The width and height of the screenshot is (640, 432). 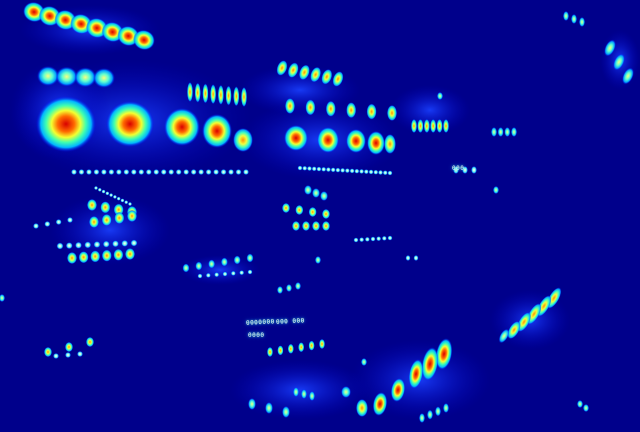 What do you see at coordinates (514, 330) in the screenshot?
I see `right-spot` at bounding box center [514, 330].